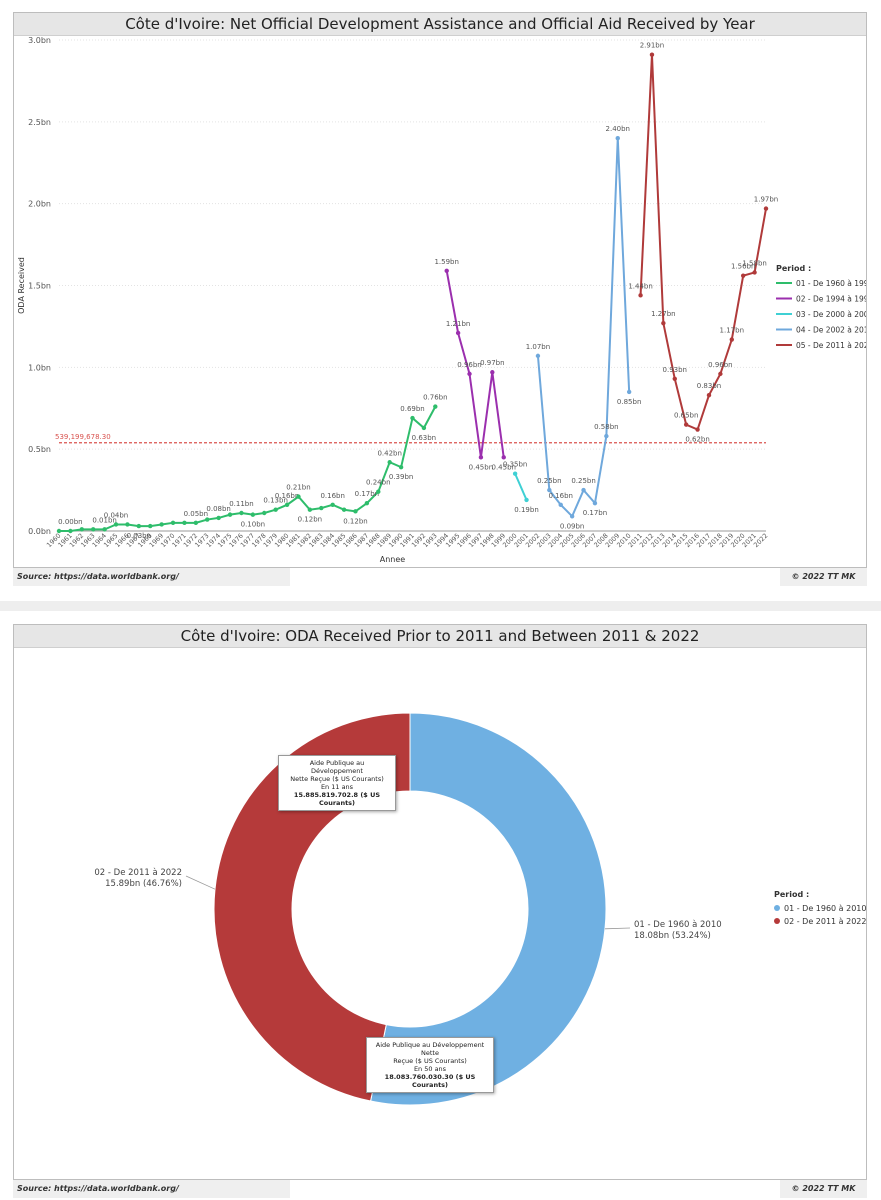  What do you see at coordinates (430, 1081) in the screenshot?
I see `callout-line: 18.083.760.030.30 ($ US Courants)` at bounding box center [430, 1081].